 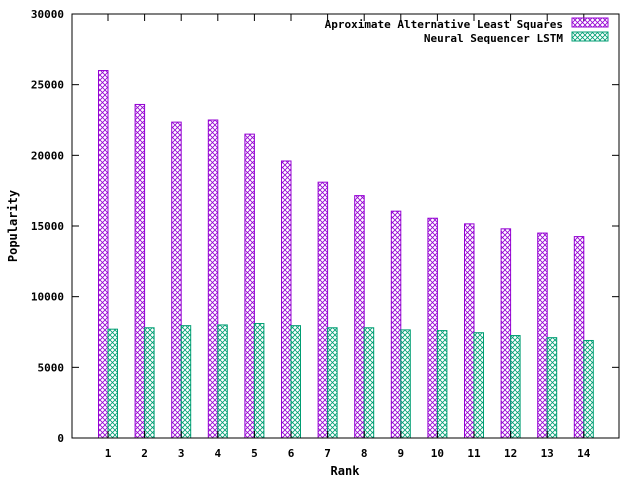 What do you see at coordinates (47, 14) in the screenshot?
I see `y-tick-label: 30000` at bounding box center [47, 14].